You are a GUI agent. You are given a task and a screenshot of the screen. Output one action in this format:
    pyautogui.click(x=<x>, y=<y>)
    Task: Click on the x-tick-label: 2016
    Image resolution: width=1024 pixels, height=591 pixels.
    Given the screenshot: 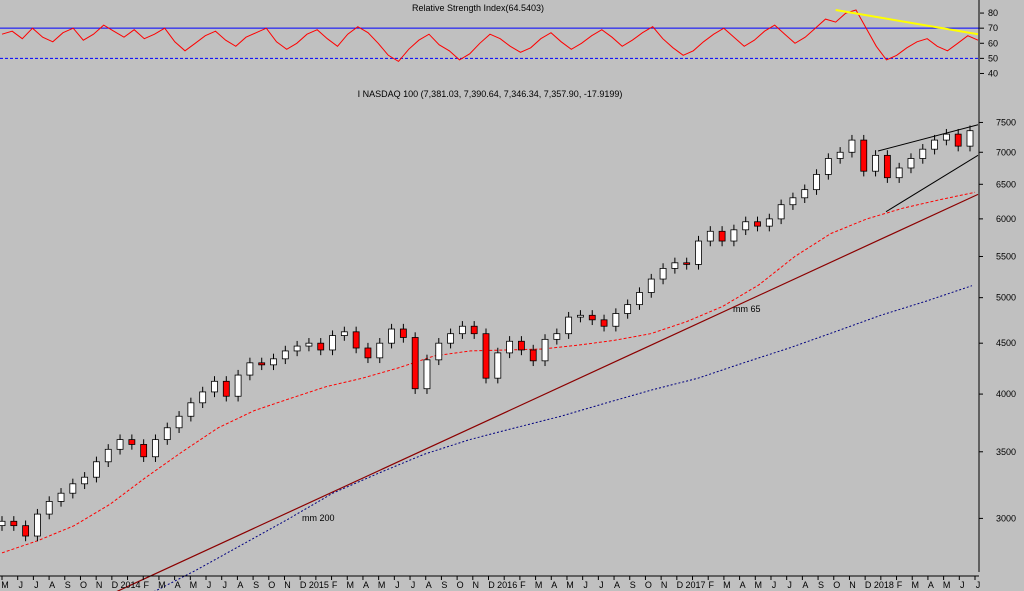 What is the action you would take?
    pyautogui.click(x=507, y=585)
    